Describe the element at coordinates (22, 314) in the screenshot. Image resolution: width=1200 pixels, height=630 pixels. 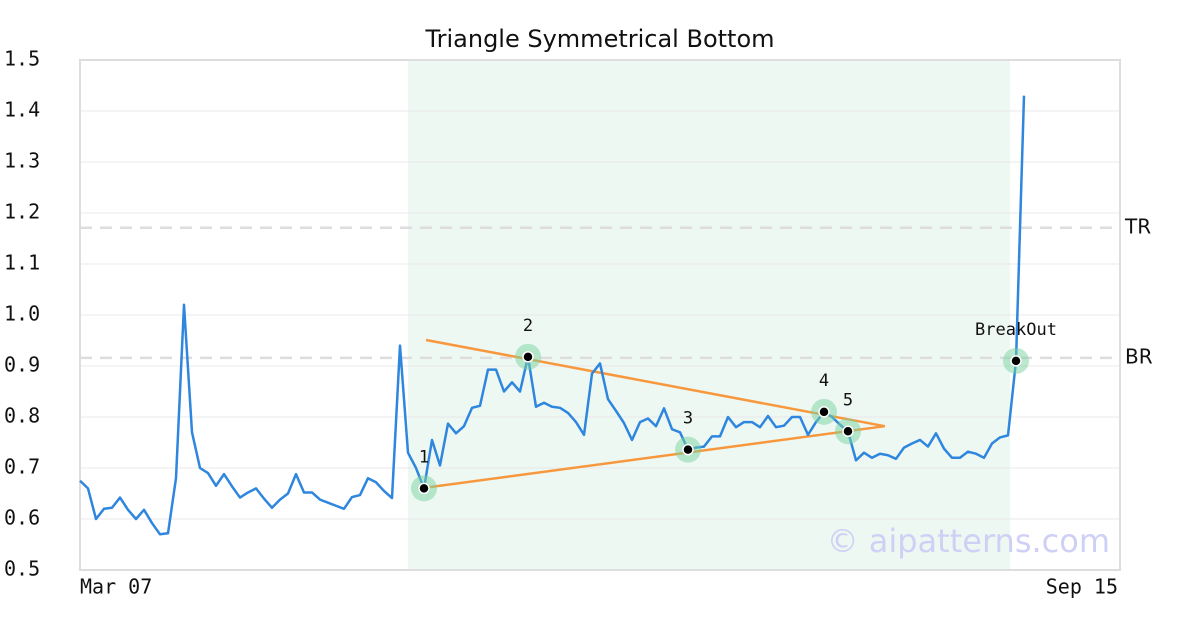
I see `y-tick-label: 1.0` at that location.